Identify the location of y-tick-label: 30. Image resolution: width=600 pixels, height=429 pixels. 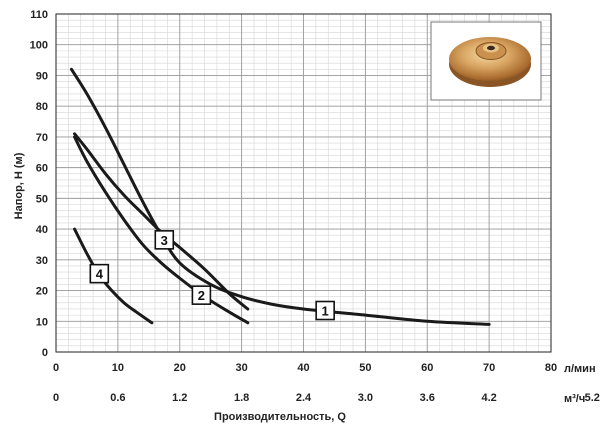
(42, 261).